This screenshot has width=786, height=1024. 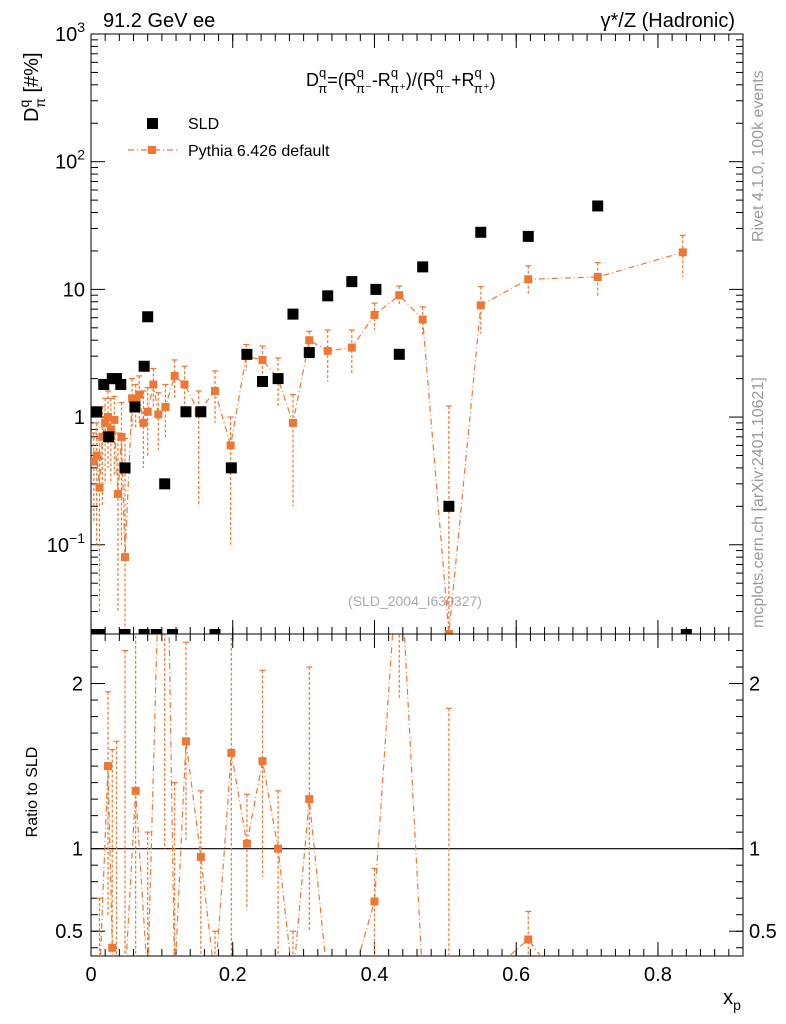 I want to click on ratio-y-tick-label-right: 1, so click(x=754, y=850).